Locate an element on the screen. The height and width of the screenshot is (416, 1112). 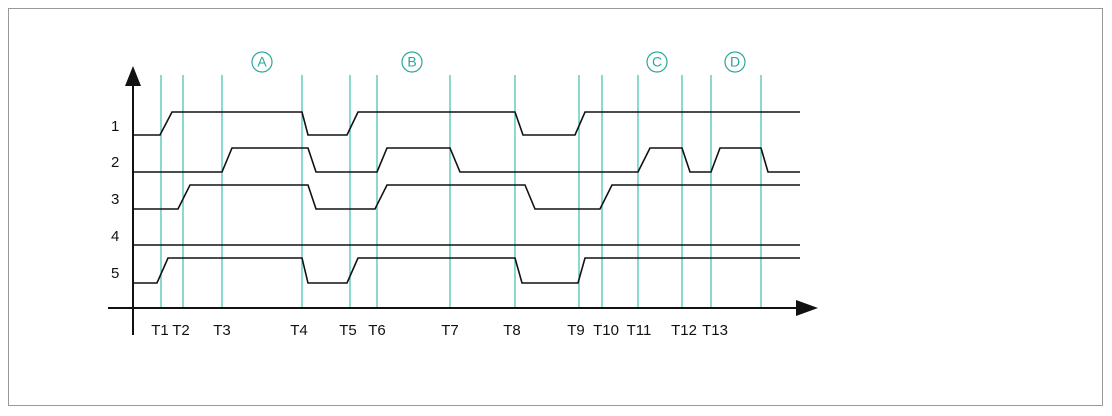
signal-label: 2 is located at coordinates (115, 162).